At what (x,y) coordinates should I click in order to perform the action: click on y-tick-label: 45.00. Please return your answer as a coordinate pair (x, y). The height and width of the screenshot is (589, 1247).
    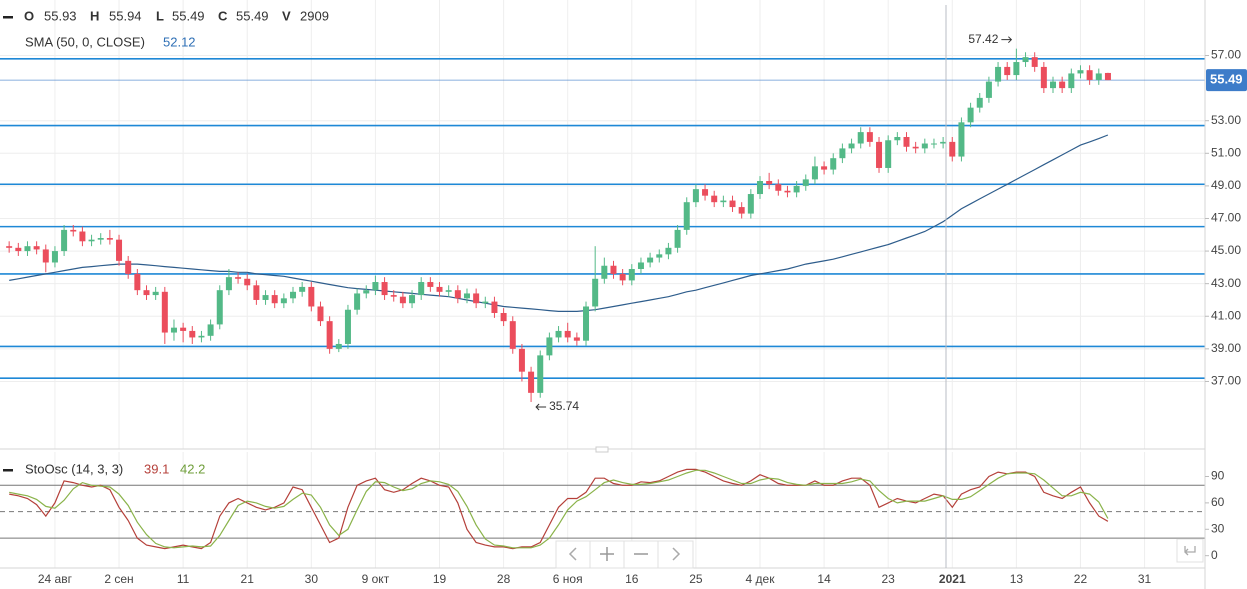
    Looking at the image, I should click on (1226, 250).